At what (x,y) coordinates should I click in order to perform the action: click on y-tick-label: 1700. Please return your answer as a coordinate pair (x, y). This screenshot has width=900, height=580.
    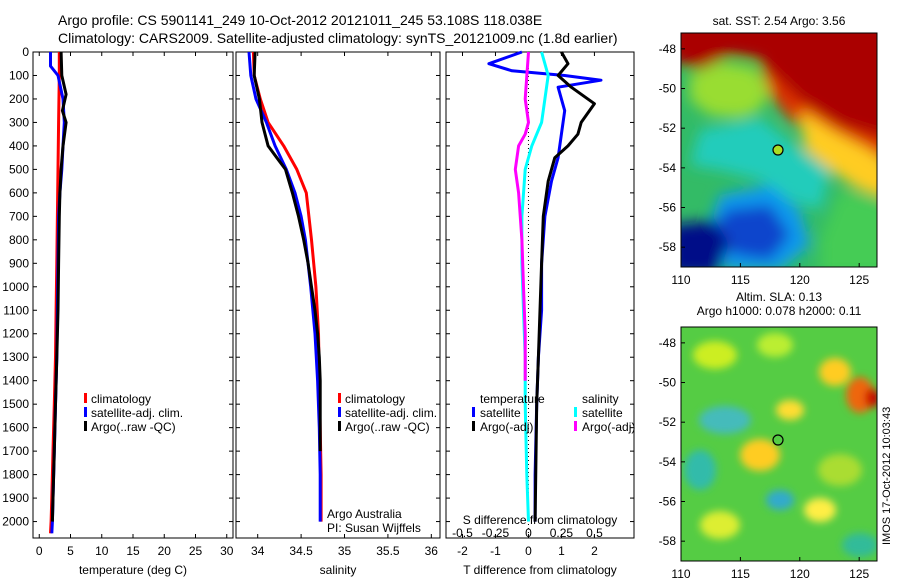
    Looking at the image, I should click on (15, 451).